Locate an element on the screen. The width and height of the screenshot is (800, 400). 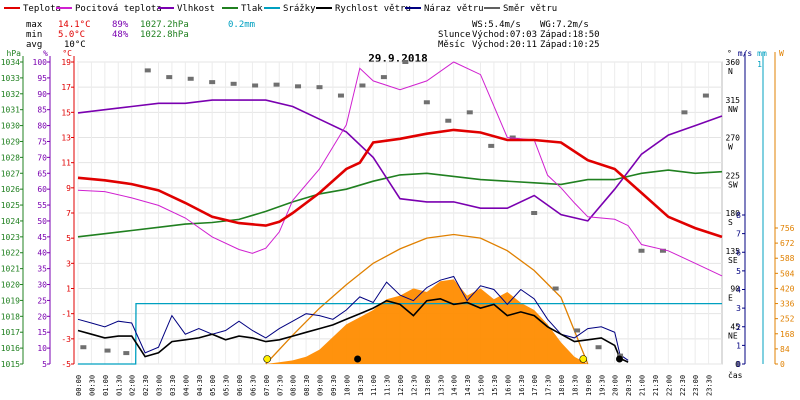
x-tick-13: 06:30 is located at coordinates (253, 385).